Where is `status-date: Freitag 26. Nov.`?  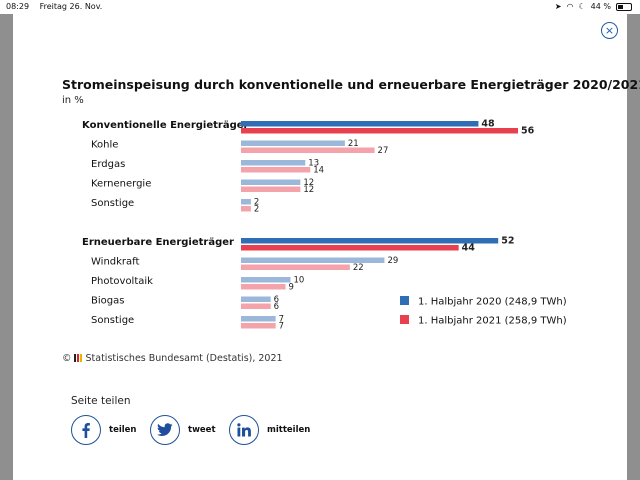
status-date: Freitag 26. Nov. is located at coordinates (71, 6).